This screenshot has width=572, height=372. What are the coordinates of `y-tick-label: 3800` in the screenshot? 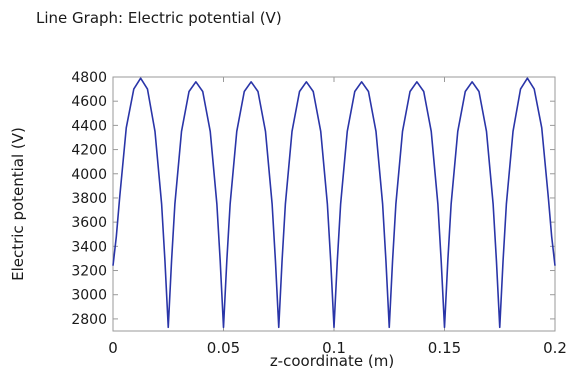 It's located at (89, 199).